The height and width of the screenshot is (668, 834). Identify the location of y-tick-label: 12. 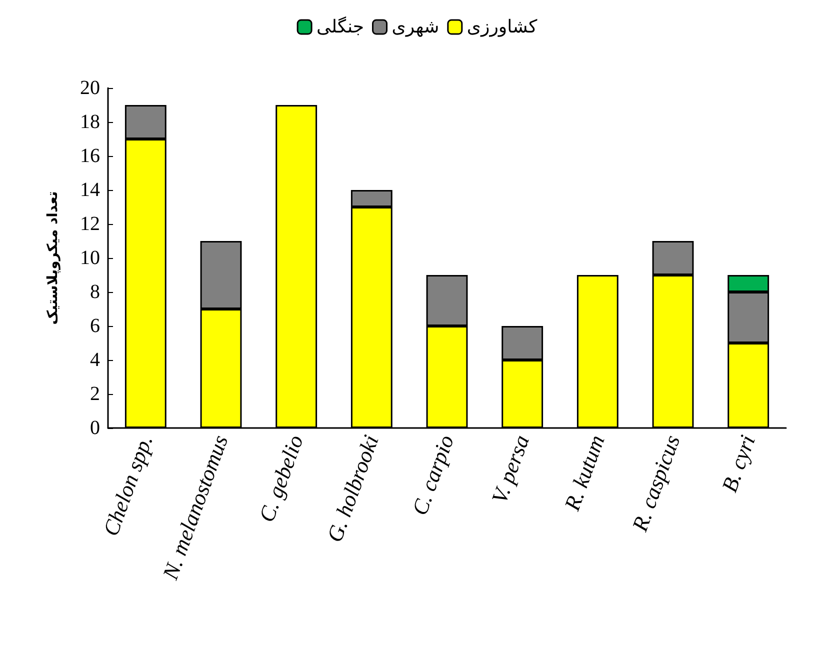
(90, 224).